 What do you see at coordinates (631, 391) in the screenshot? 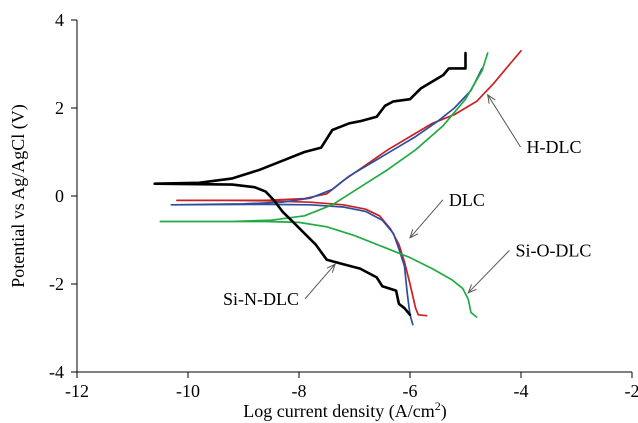
I see `x-tick-label: -2` at bounding box center [631, 391].